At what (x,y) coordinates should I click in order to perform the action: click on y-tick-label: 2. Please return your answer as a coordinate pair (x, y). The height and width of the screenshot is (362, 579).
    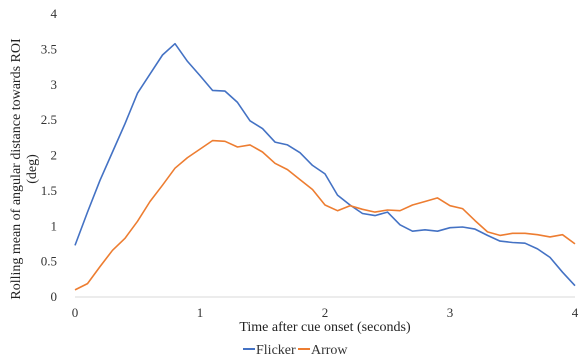
    Looking at the image, I should click on (54, 155).